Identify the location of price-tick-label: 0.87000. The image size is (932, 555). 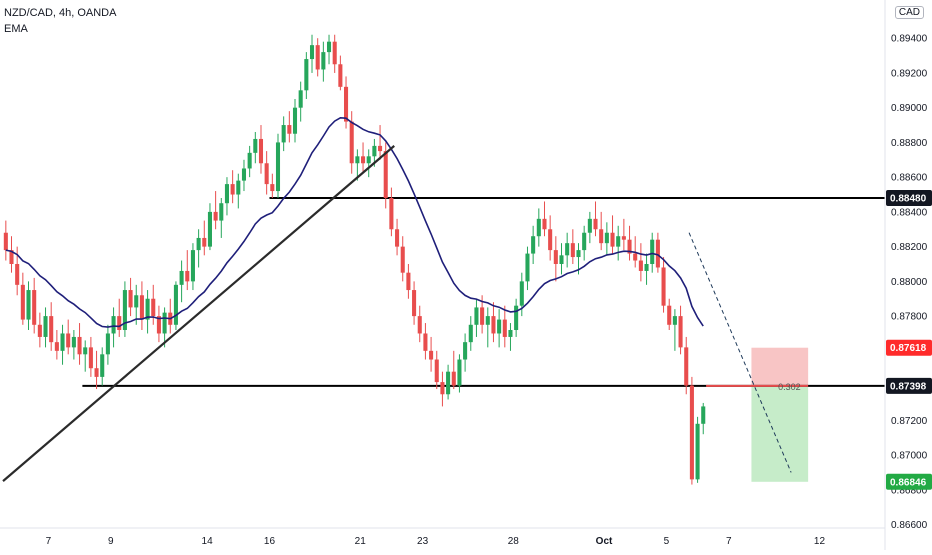
(909, 456).